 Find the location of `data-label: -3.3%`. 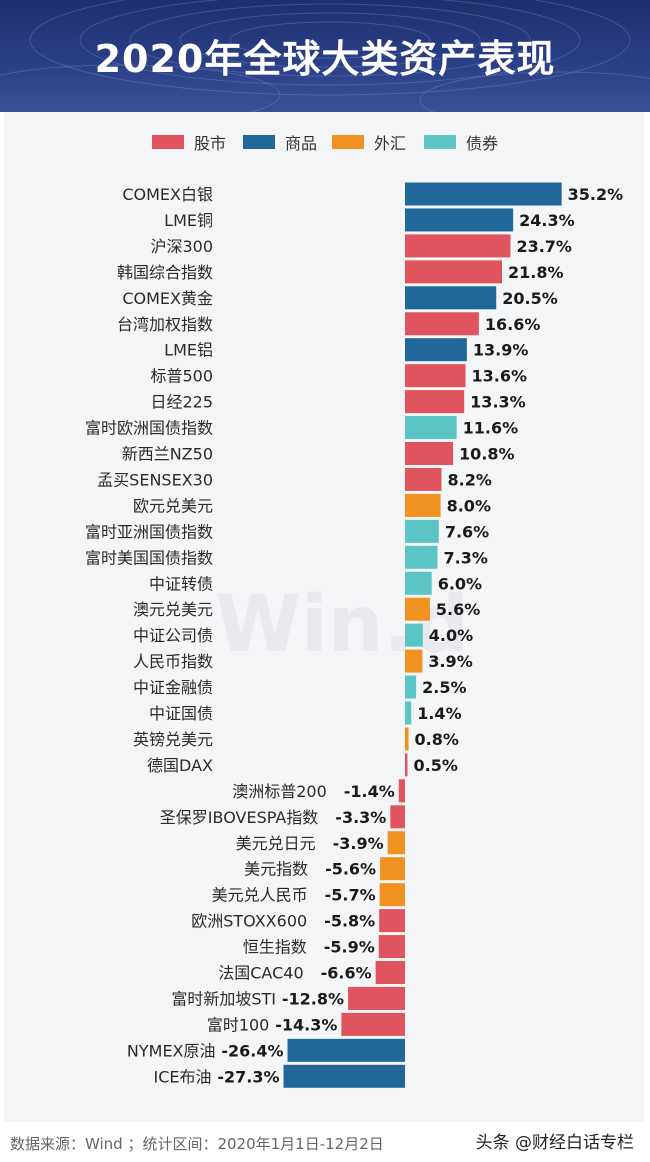

data-label: -3.3% is located at coordinates (360, 817).